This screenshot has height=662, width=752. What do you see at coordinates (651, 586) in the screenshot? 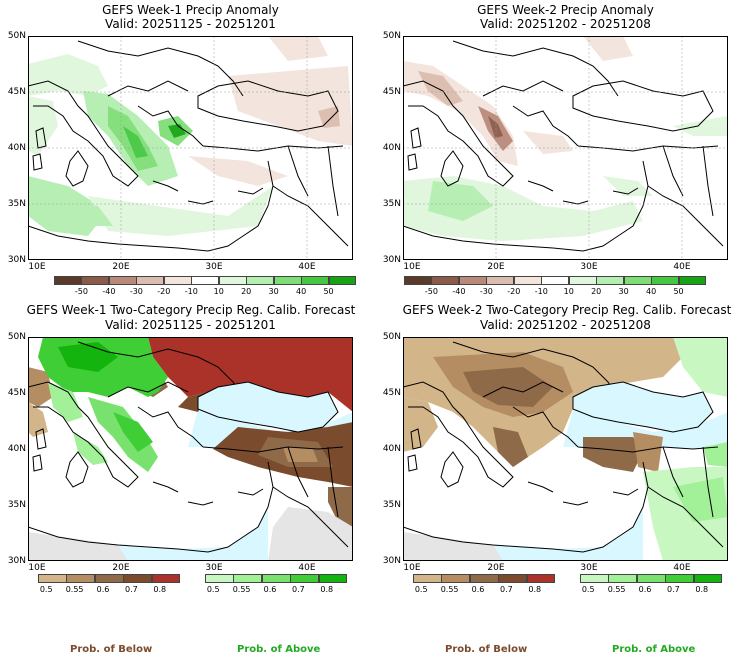
I see `above-colorbar: 0.5 0.55 0.6 0.7 0.8` at bounding box center [651, 586].